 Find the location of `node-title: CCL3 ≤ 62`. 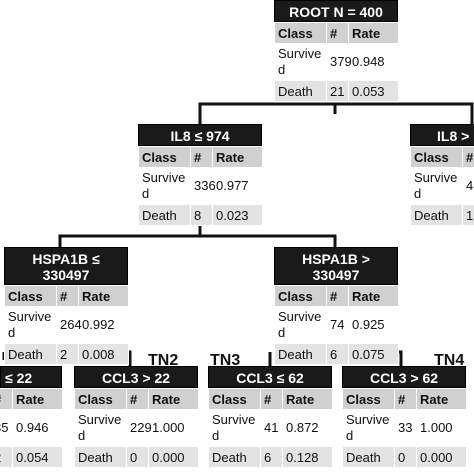

node-title: CCL3 ≤ 62 is located at coordinates (270, 377).